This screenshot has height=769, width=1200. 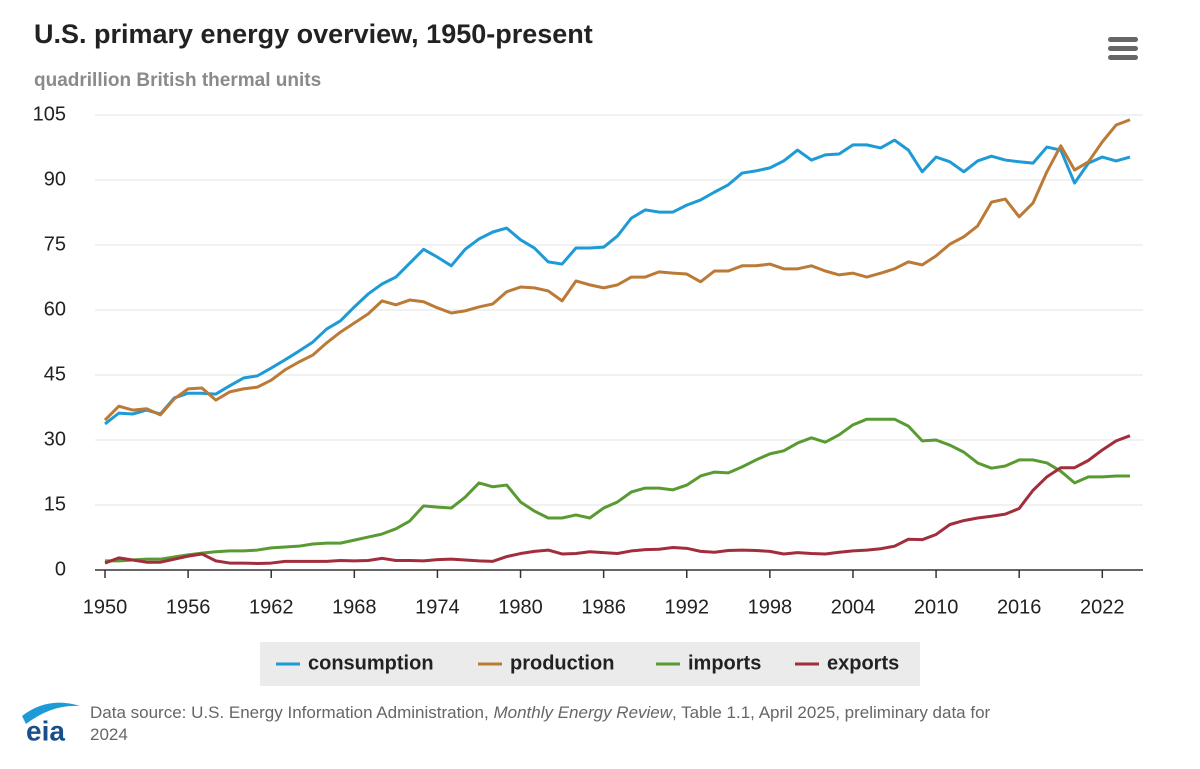 What do you see at coordinates (603, 607) in the screenshot?
I see `x-tick-label: 1986` at bounding box center [603, 607].